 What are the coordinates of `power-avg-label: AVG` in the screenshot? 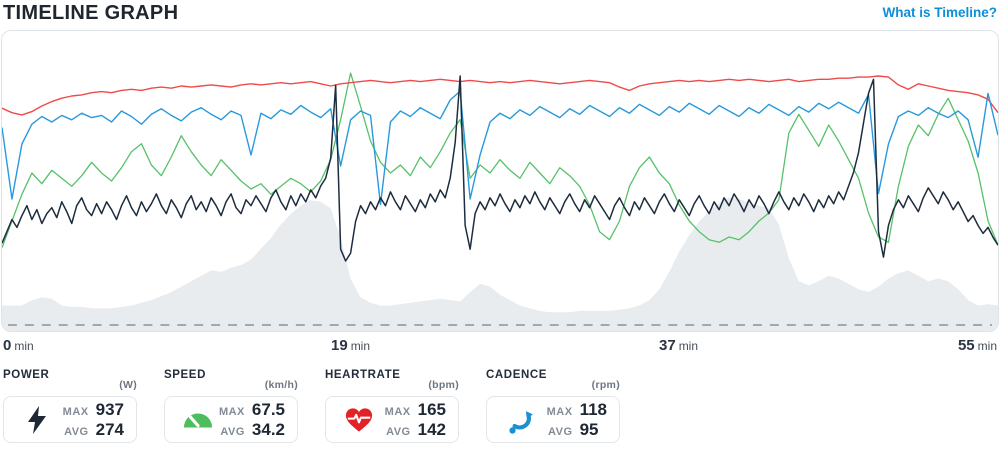 It's located at (76, 431).